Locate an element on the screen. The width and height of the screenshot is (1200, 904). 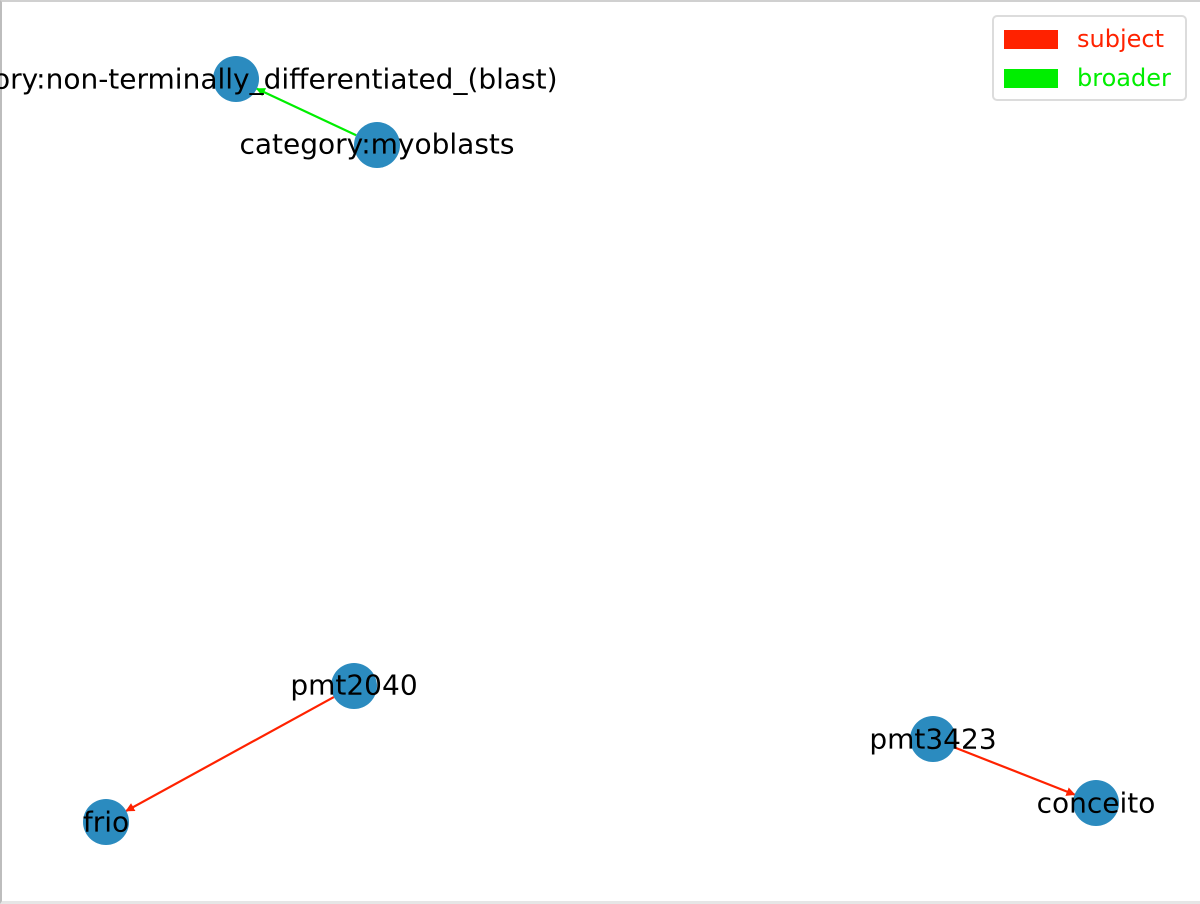
node-label-frio: frio is located at coordinates (106, 822).